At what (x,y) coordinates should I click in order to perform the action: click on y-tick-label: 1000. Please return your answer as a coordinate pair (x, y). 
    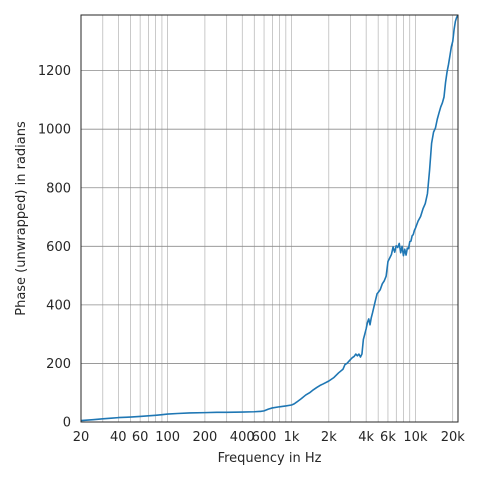
    Looking at the image, I should click on (54, 130).